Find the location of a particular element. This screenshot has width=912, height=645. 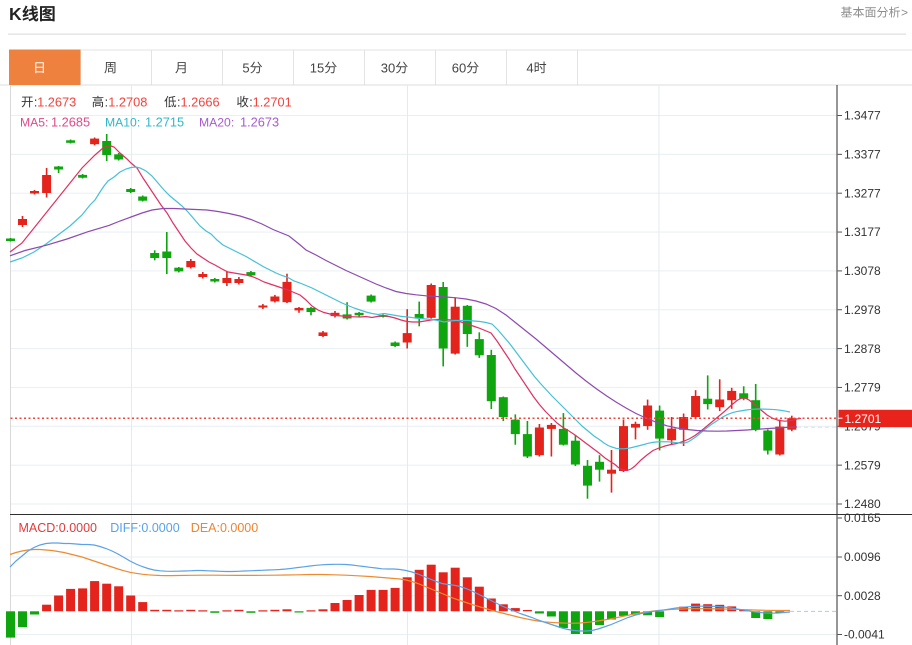

svg-text: 1.2579 is located at coordinates (862, 465).